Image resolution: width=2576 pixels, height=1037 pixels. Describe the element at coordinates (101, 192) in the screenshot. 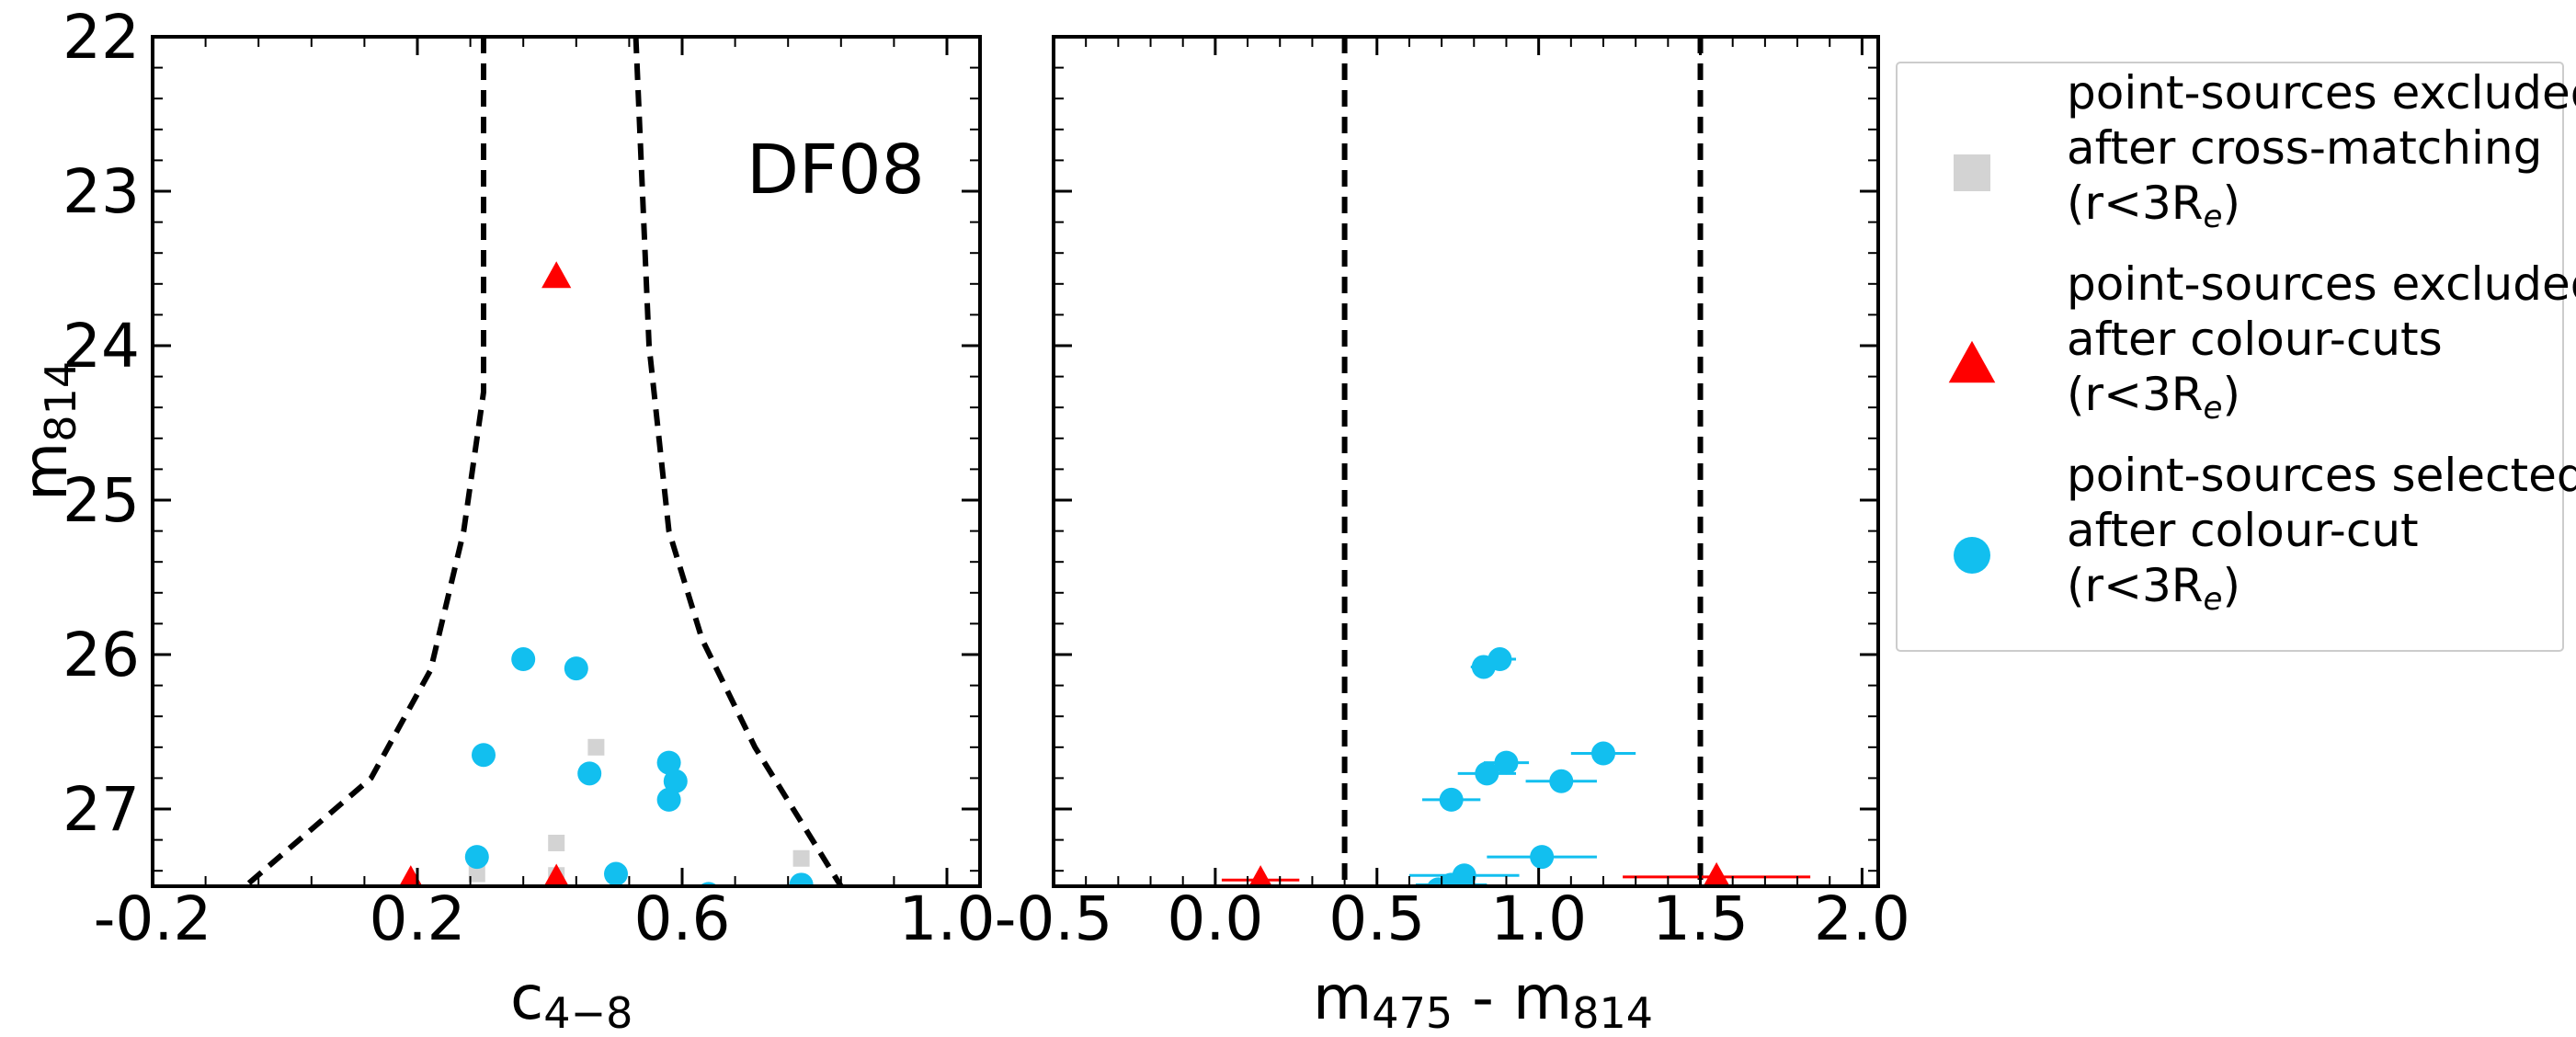

I see `y-tick-label: 23` at that location.